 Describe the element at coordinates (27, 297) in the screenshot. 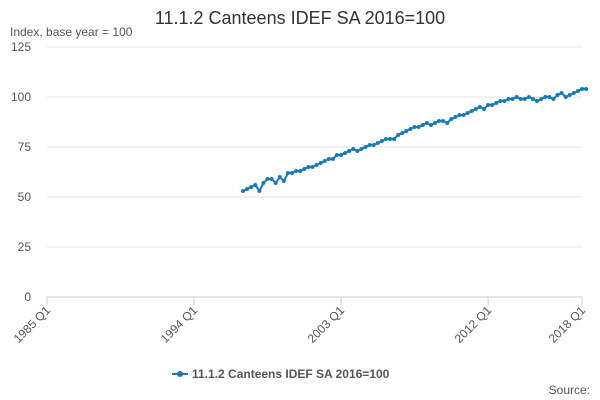

I see `y-tick-label: 0` at that location.